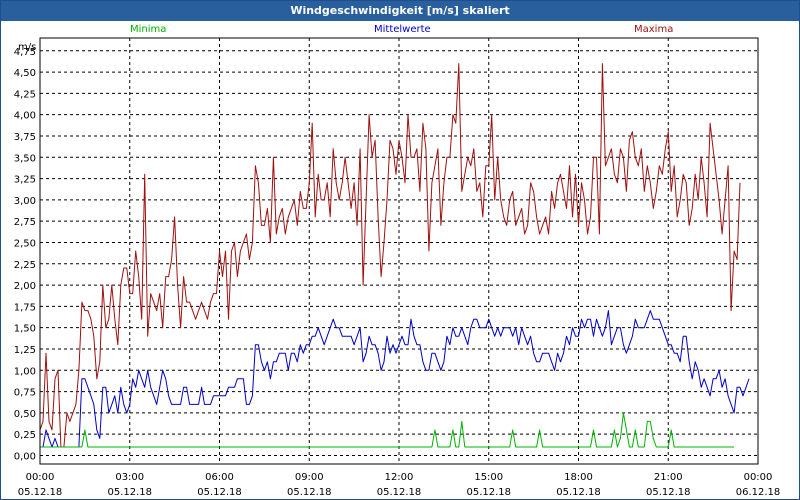  I want to click on y-tick-label: 0,25, so click(25, 435).